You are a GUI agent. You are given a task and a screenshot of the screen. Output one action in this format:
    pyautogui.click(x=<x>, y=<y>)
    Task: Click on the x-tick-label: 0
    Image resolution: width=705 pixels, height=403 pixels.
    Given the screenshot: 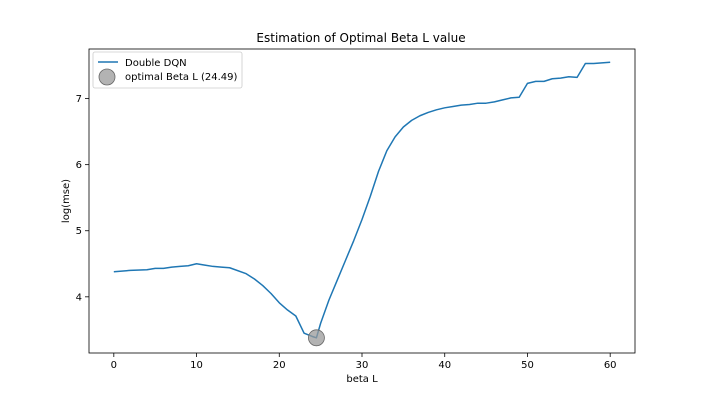 What is the action you would take?
    pyautogui.click(x=114, y=365)
    